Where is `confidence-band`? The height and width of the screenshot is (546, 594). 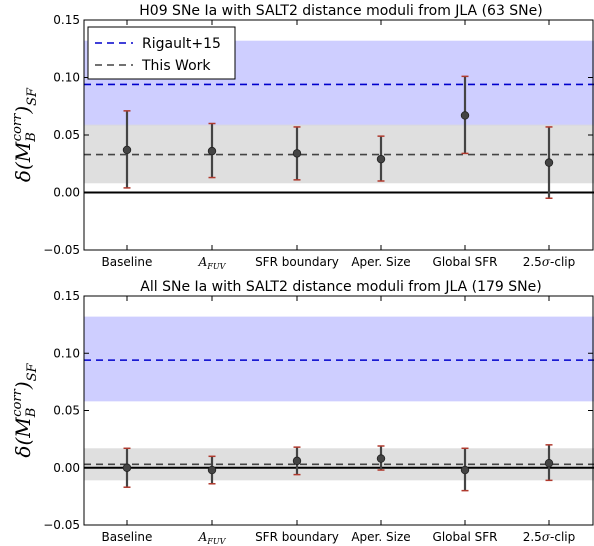 confidence-band is located at coordinates (339, 359).